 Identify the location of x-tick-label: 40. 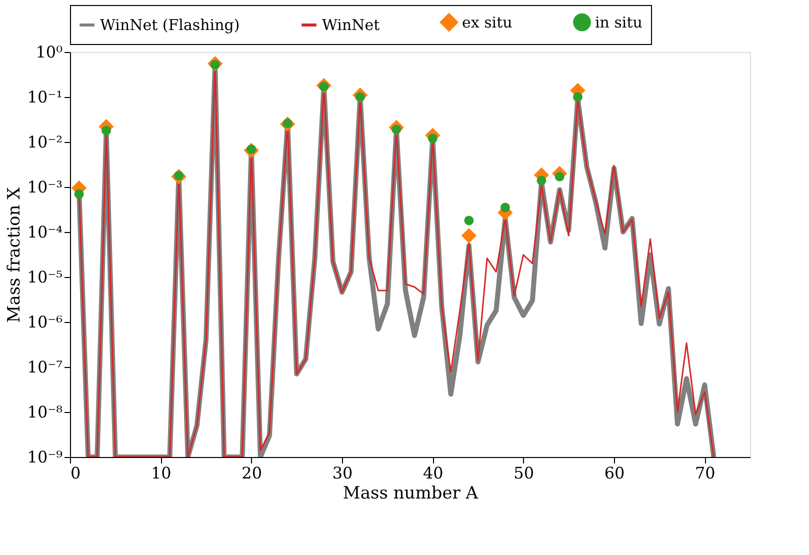
(433, 473).